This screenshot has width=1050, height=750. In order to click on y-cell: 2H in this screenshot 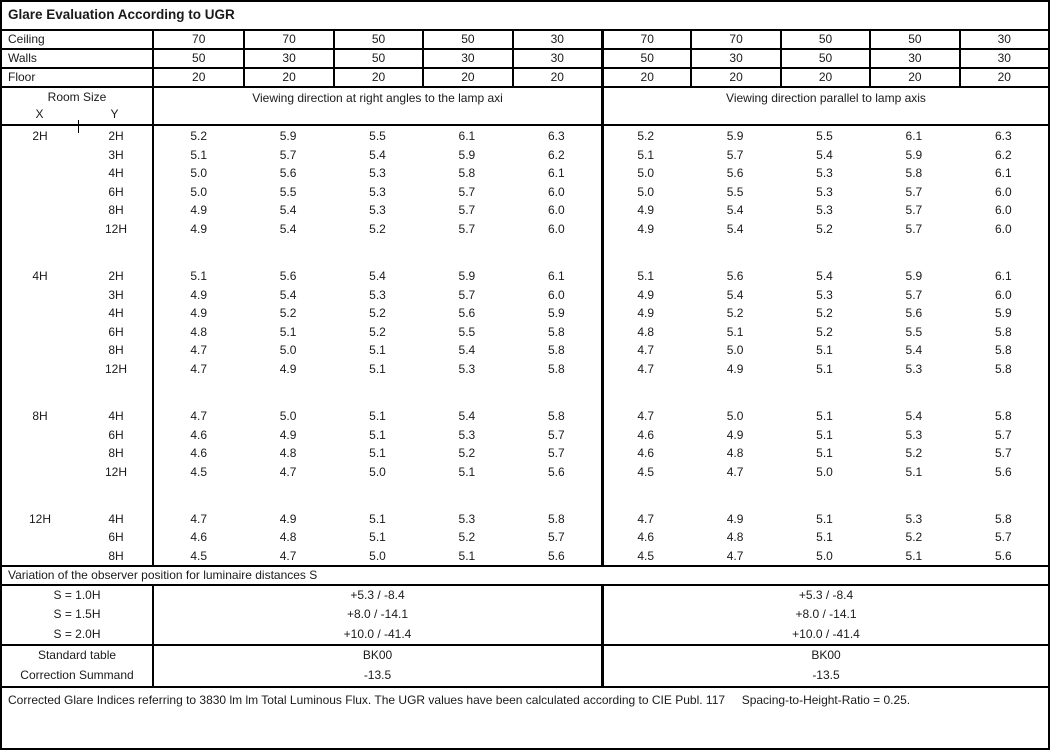, I will do `click(116, 275)`.